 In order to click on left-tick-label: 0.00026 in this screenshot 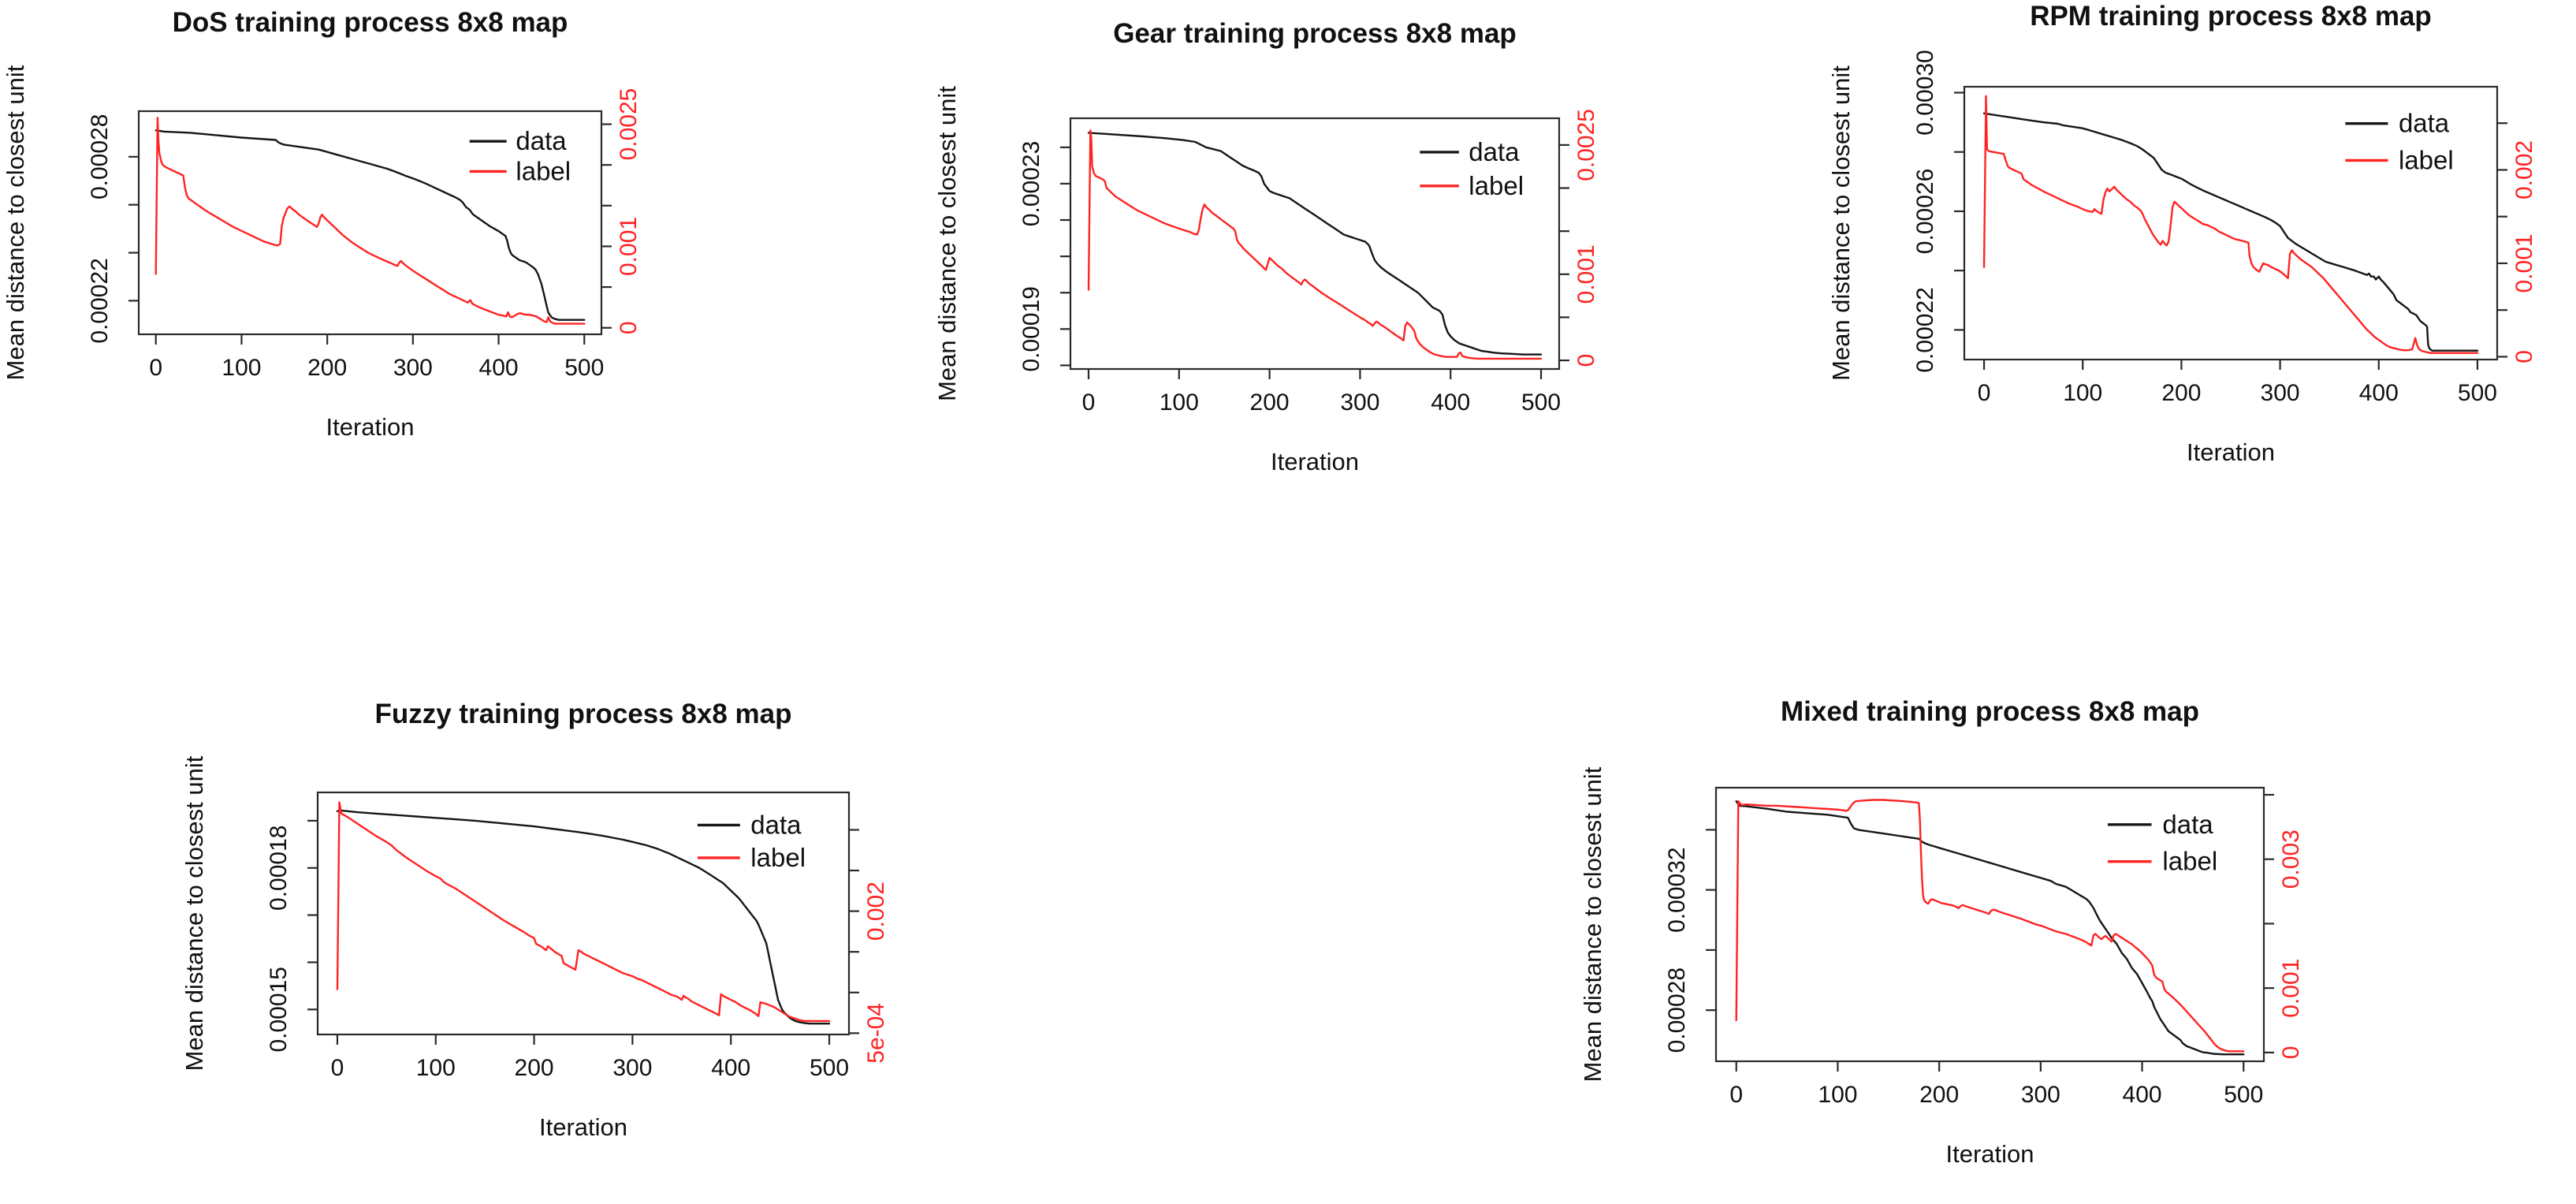, I will do `click(1925, 212)`.